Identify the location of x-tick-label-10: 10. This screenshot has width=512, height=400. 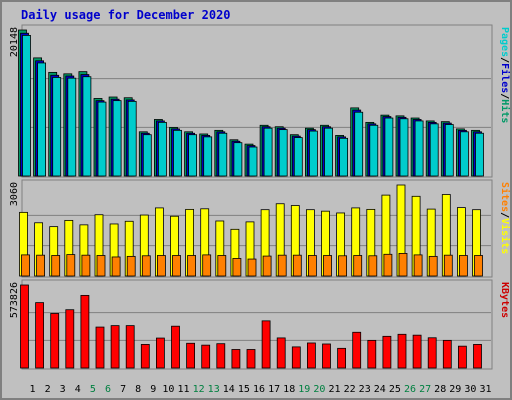
(168, 389).